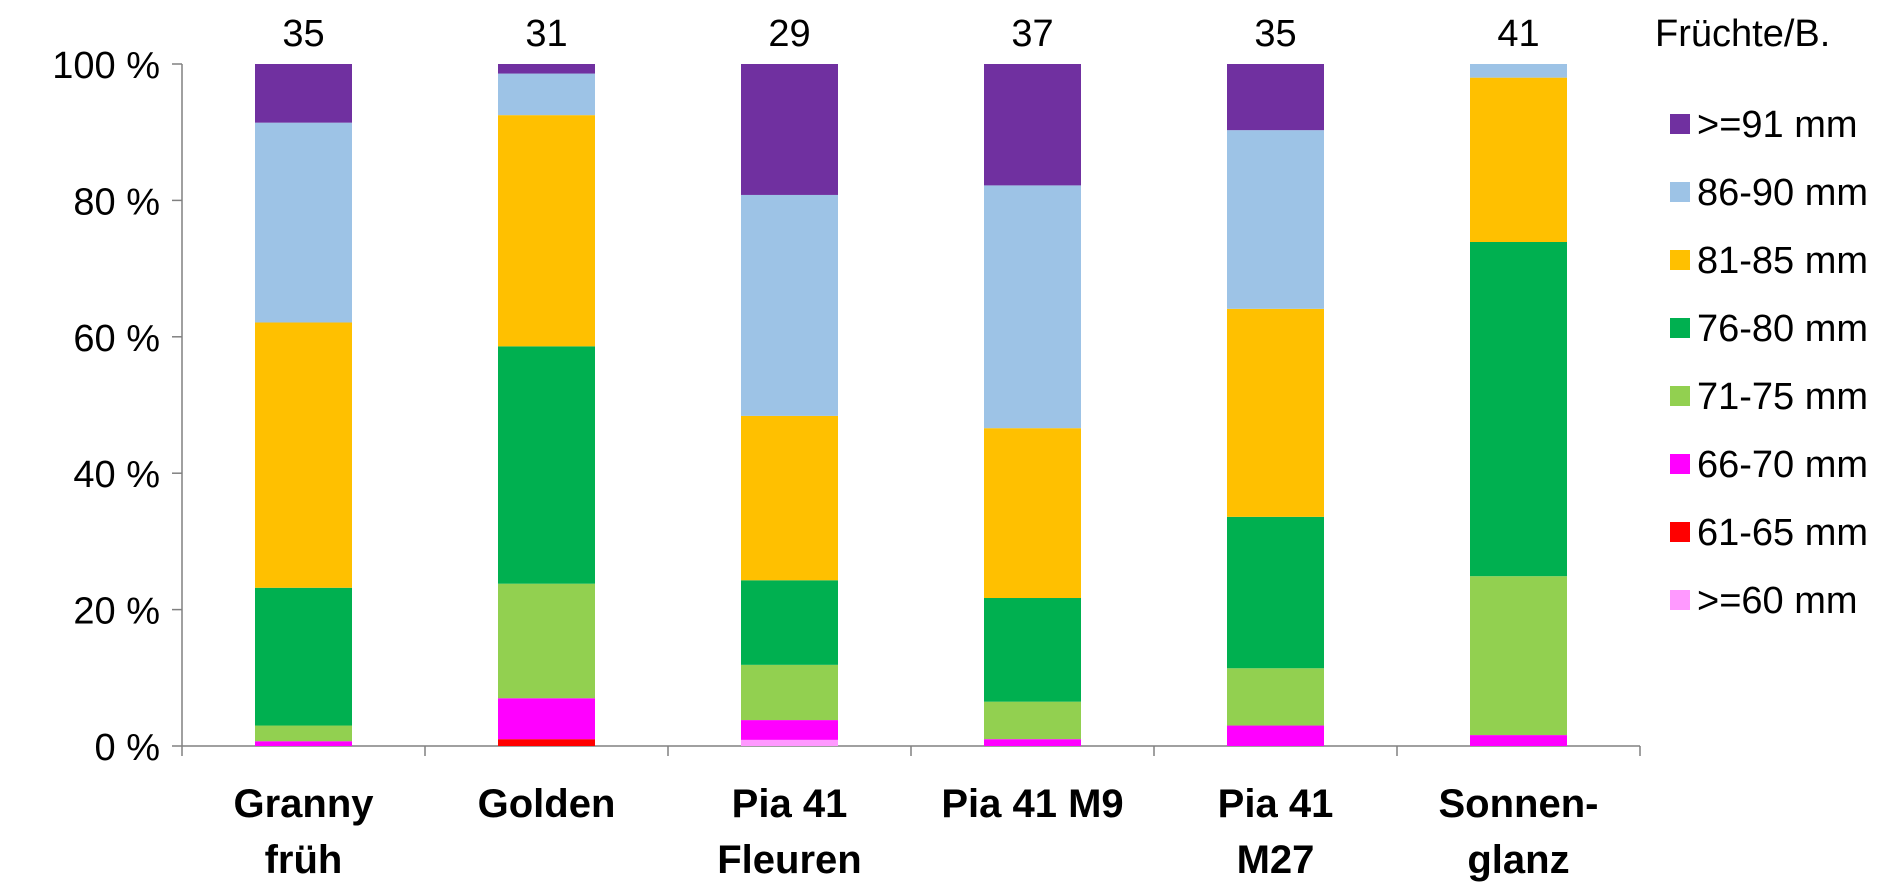  What do you see at coordinates (1276, 860) in the screenshot?
I see `x-tick-label: M27` at bounding box center [1276, 860].